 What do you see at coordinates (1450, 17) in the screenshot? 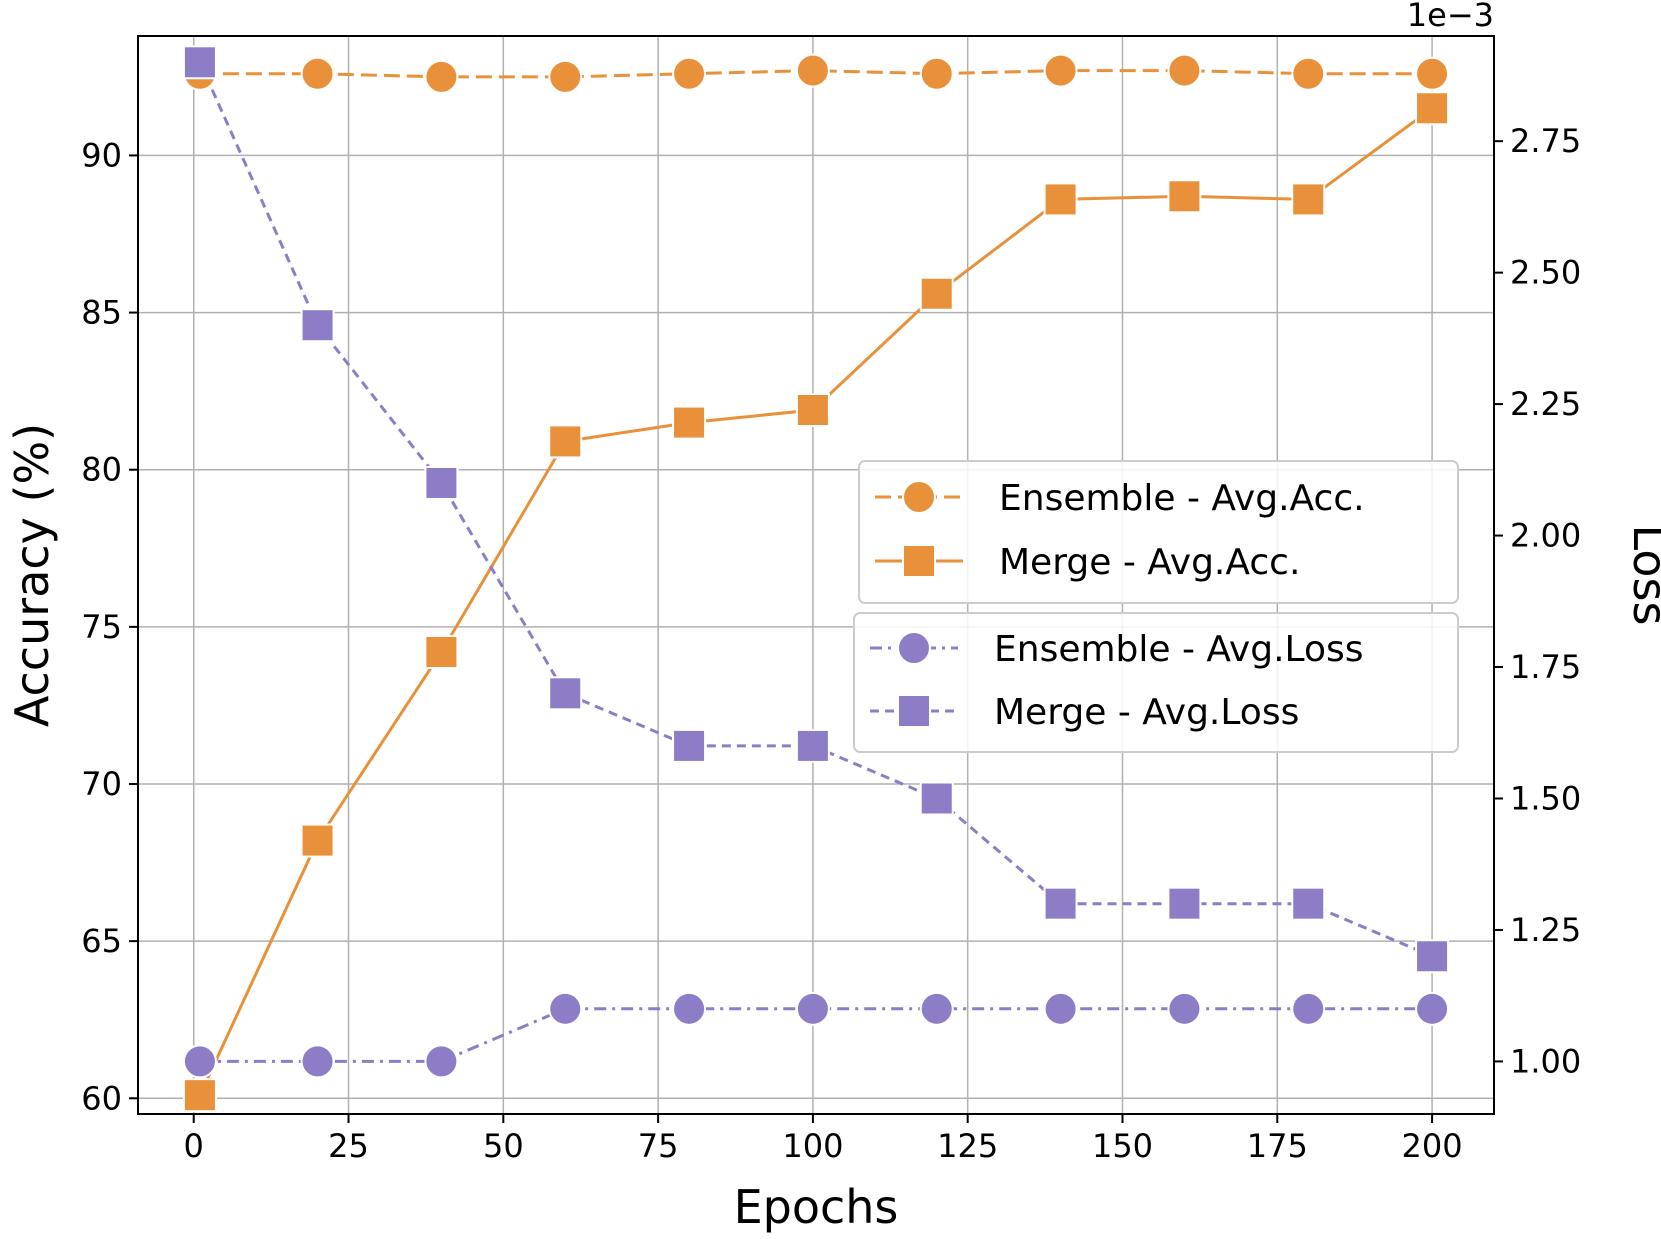
I see `right-axis-multiplier: 1e−3` at bounding box center [1450, 17].